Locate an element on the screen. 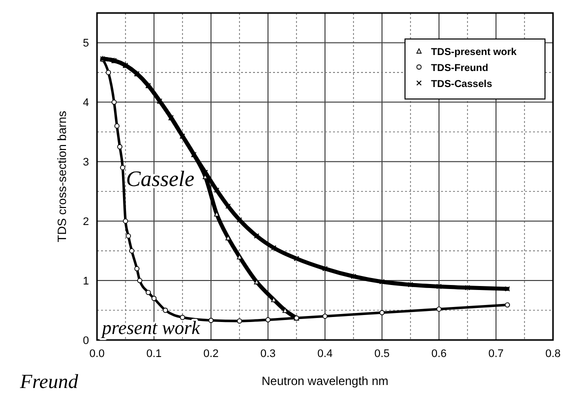 The height and width of the screenshot is (401, 568). x-tick-label: 0.0 is located at coordinates (97, 354).